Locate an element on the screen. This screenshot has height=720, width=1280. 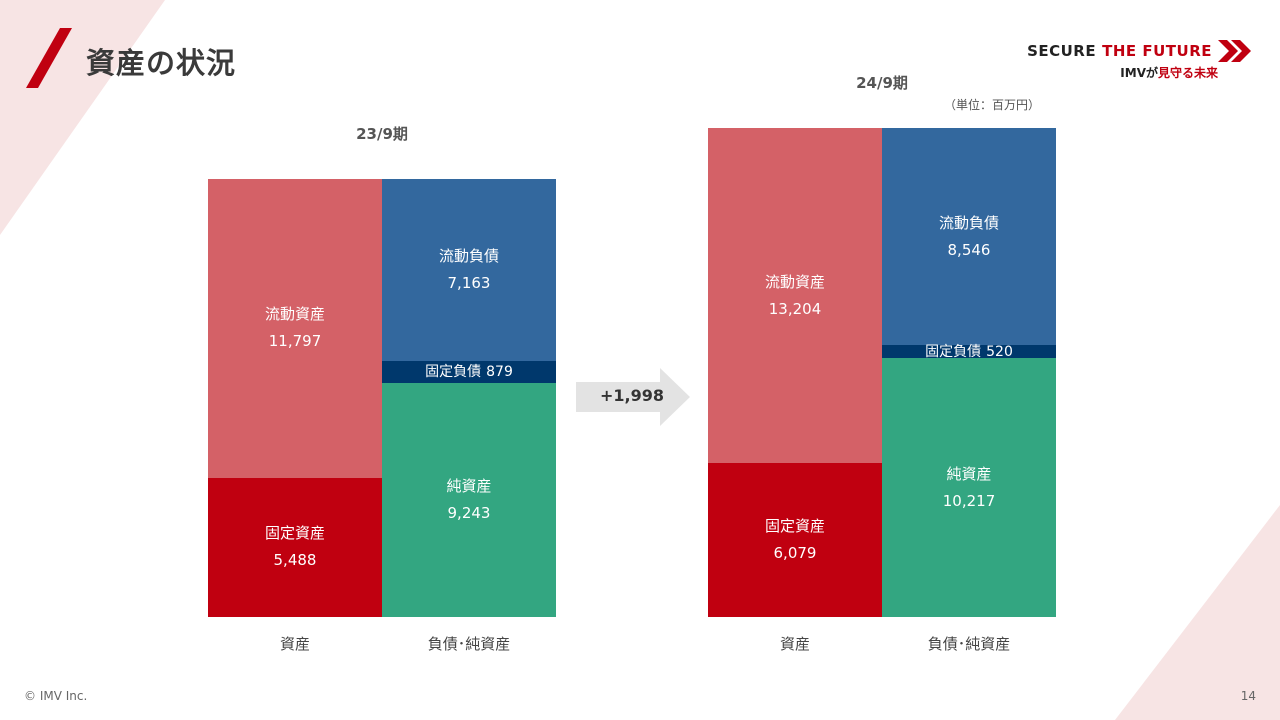
increase-label: +1,998 is located at coordinates (631, 395).